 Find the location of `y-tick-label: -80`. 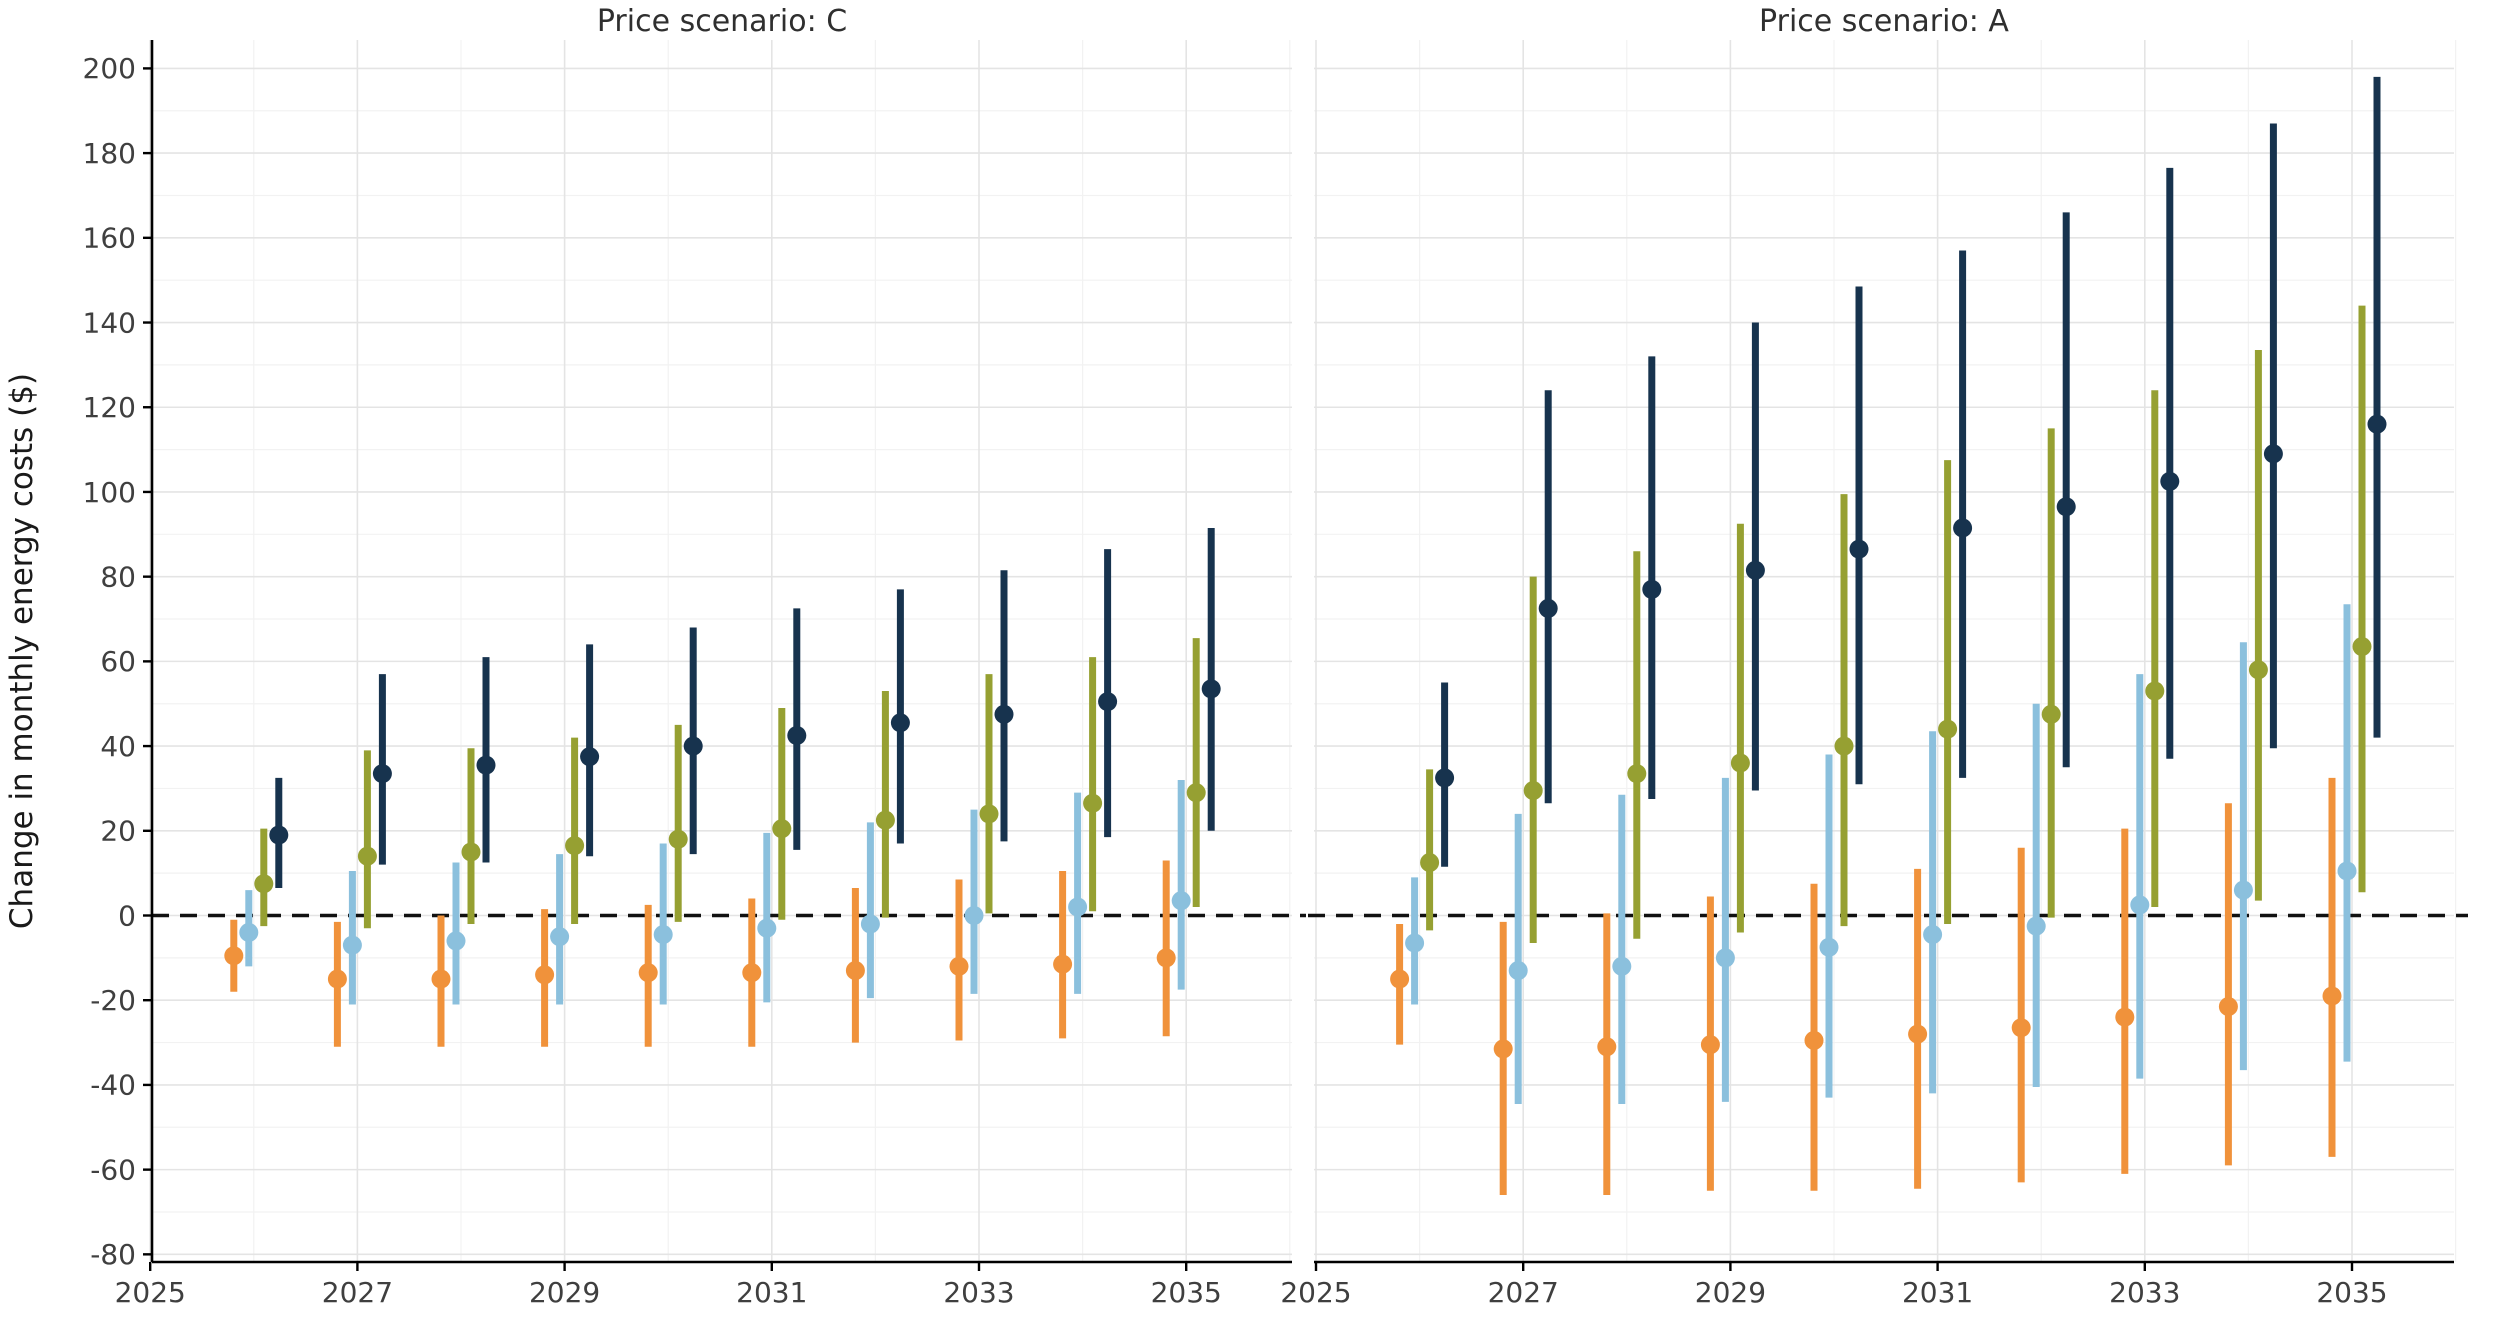

y-tick-label: -80 is located at coordinates (113, 1254).